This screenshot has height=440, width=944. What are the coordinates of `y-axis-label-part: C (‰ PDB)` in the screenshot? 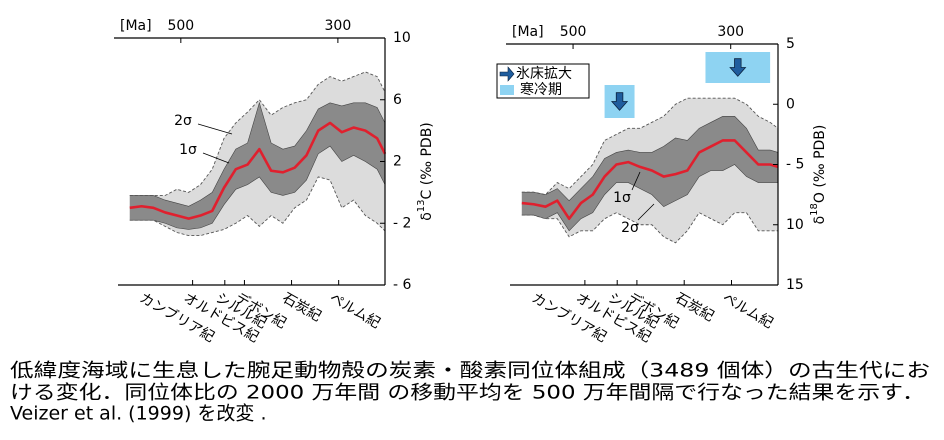 It's located at (427, 160).